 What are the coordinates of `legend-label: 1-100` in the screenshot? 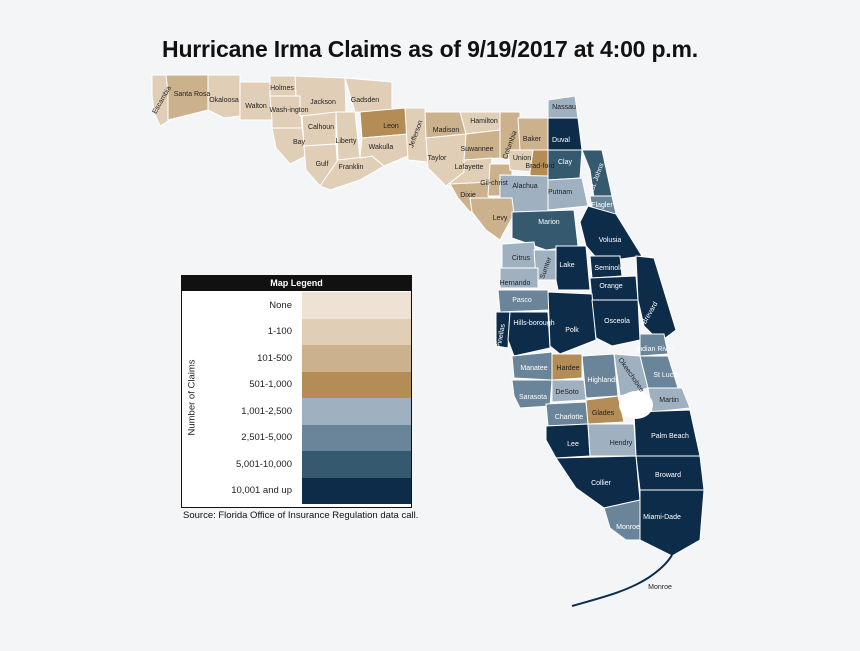 It's located at (279, 332).